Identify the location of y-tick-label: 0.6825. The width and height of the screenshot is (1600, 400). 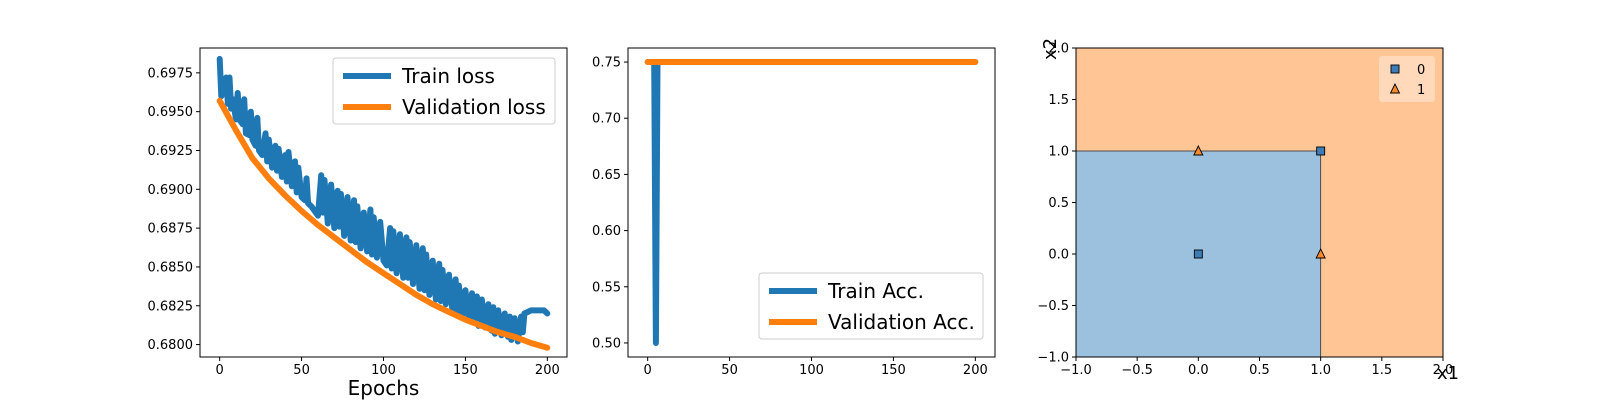
(171, 306).